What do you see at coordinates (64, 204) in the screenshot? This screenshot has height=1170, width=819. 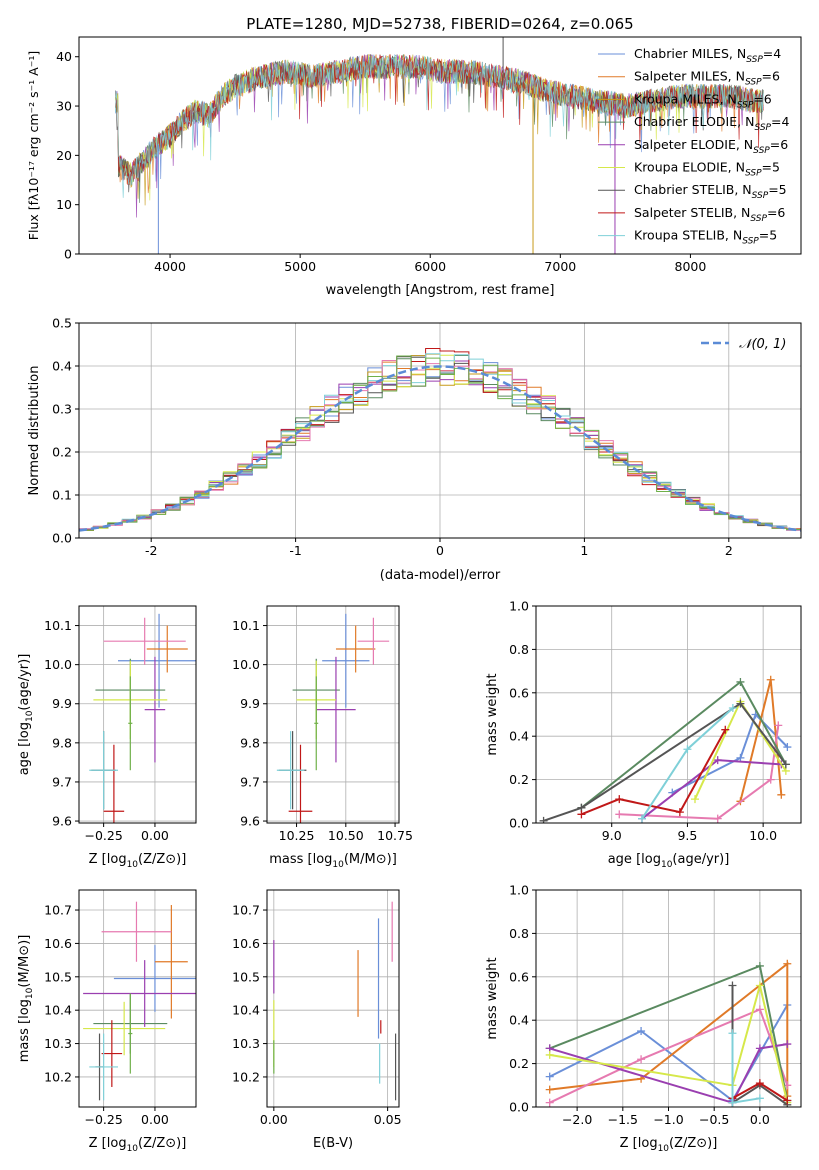 I see `y-tick-label: 10` at bounding box center [64, 204].